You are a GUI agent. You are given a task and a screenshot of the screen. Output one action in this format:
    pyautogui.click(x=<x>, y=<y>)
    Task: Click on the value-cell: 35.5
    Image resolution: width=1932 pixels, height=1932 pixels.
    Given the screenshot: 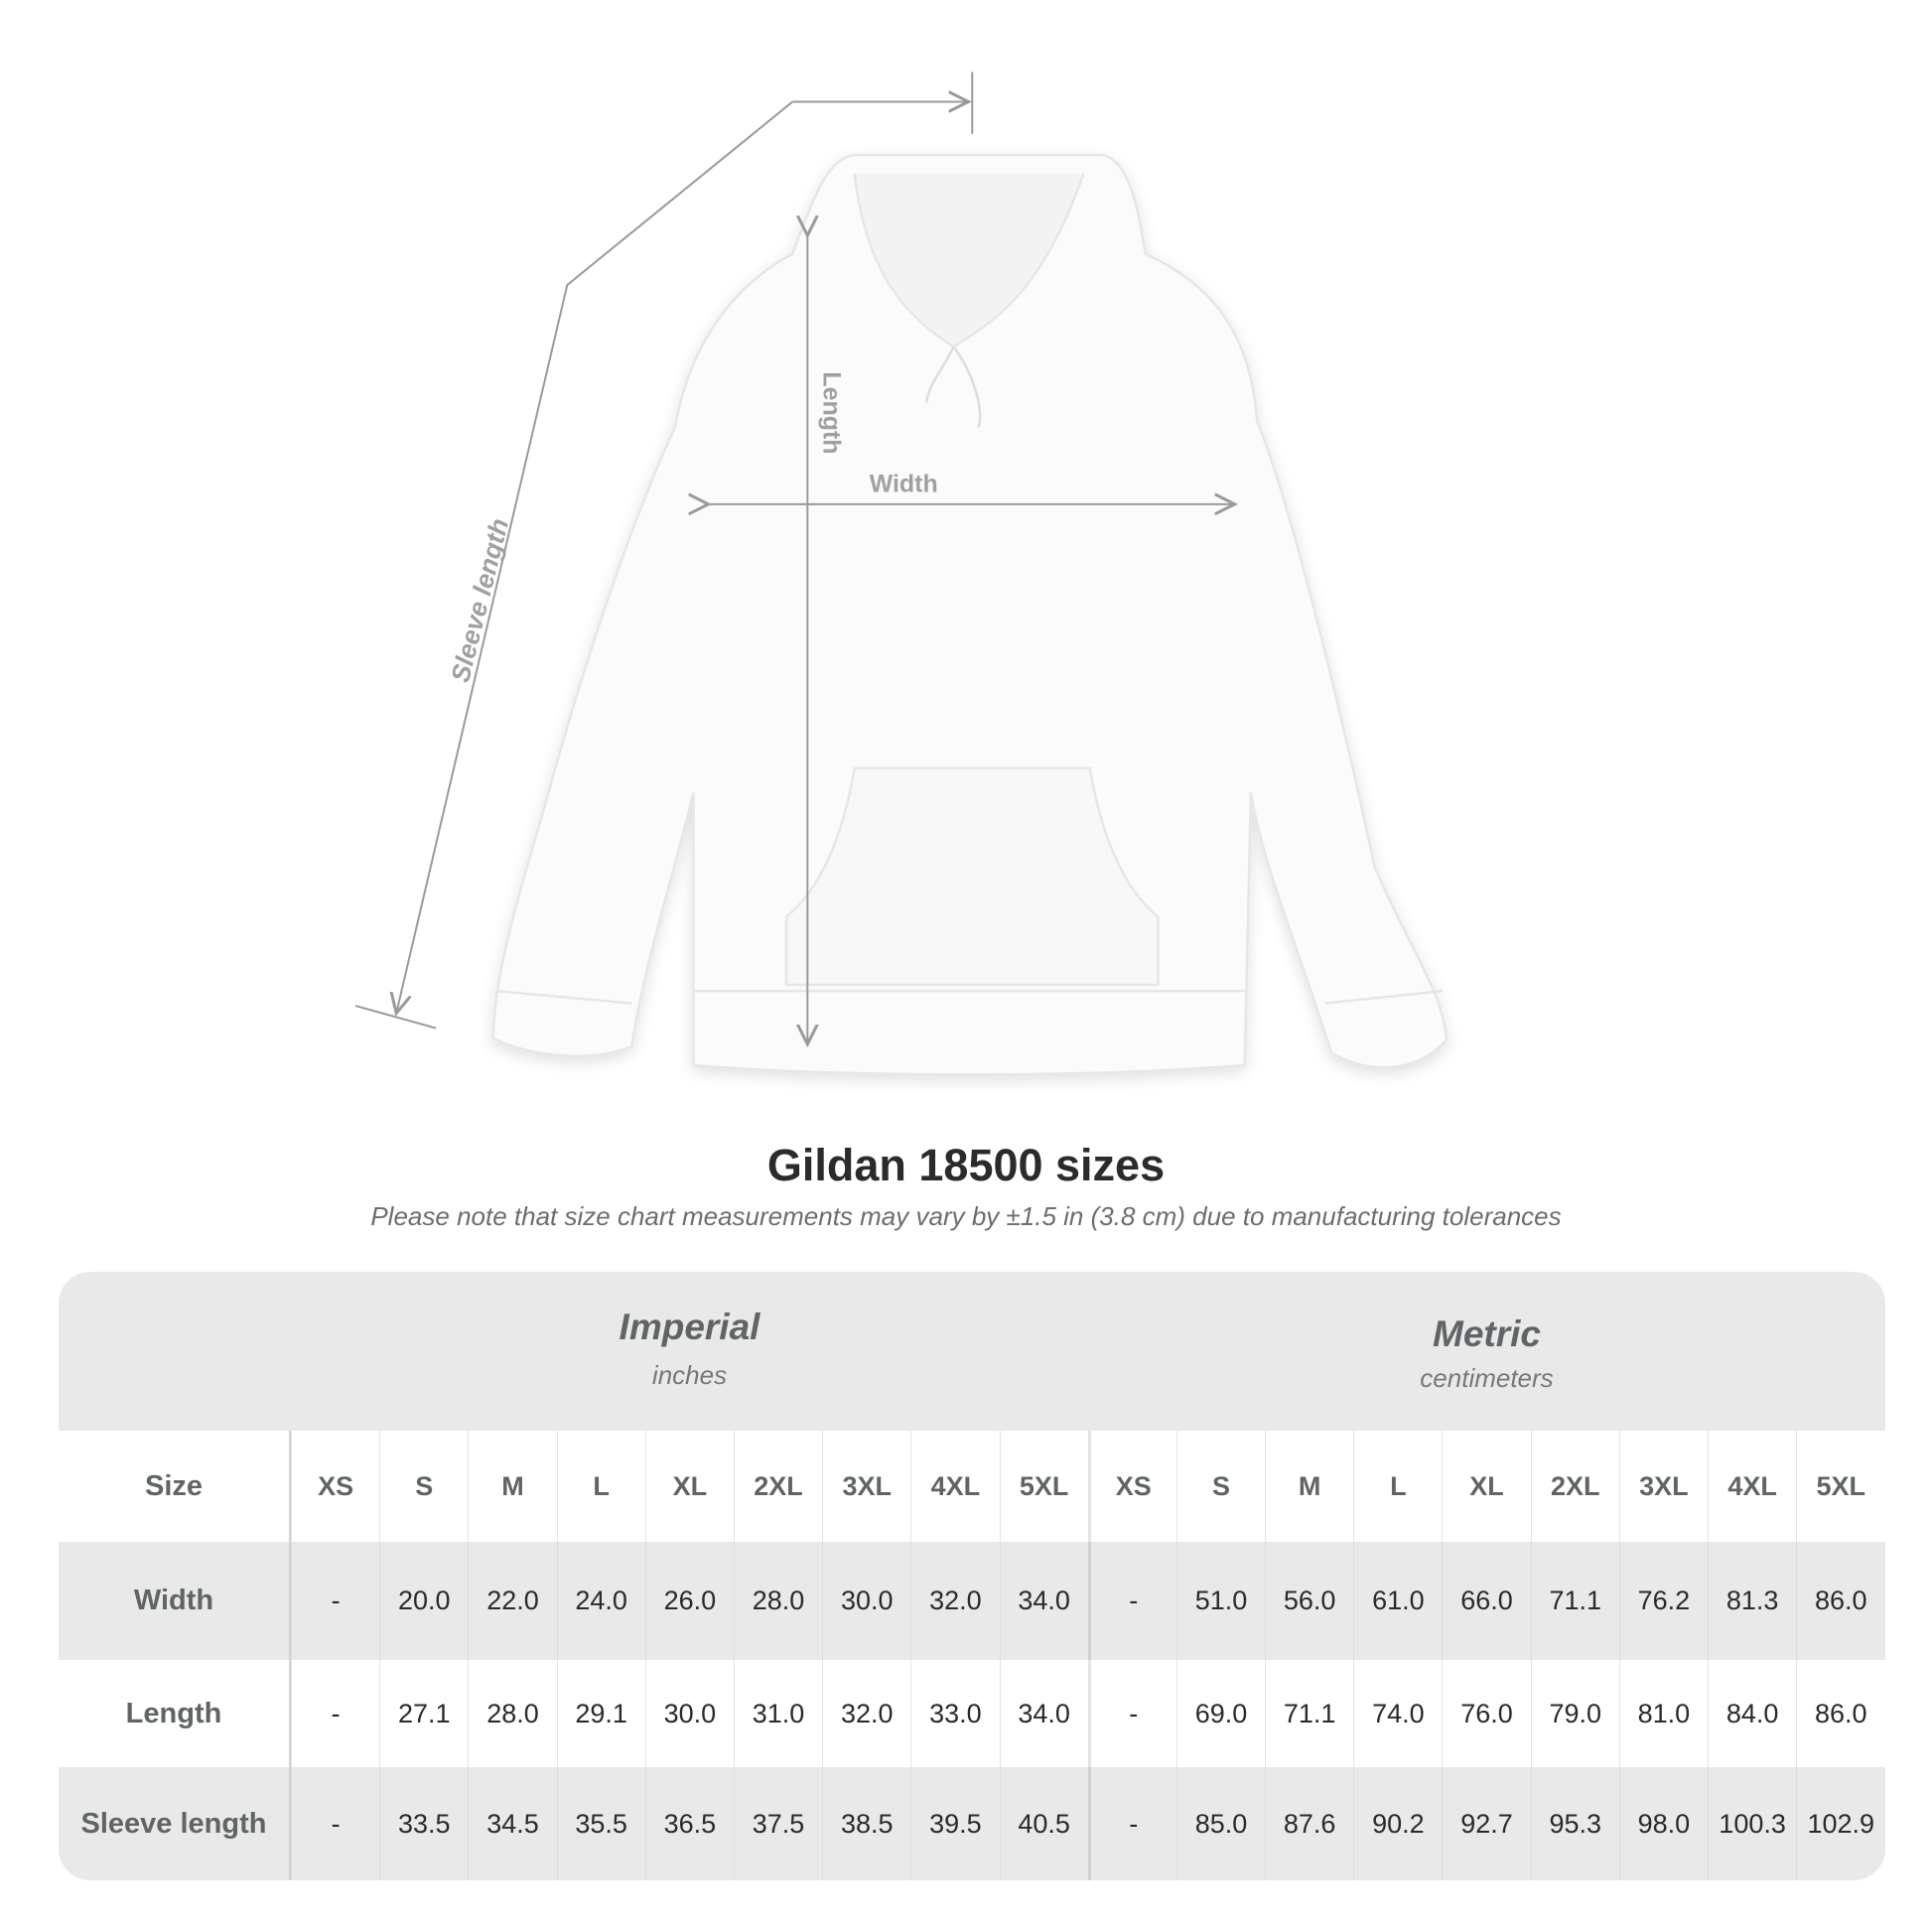 What is the action you would take?
    pyautogui.click(x=601, y=1823)
    